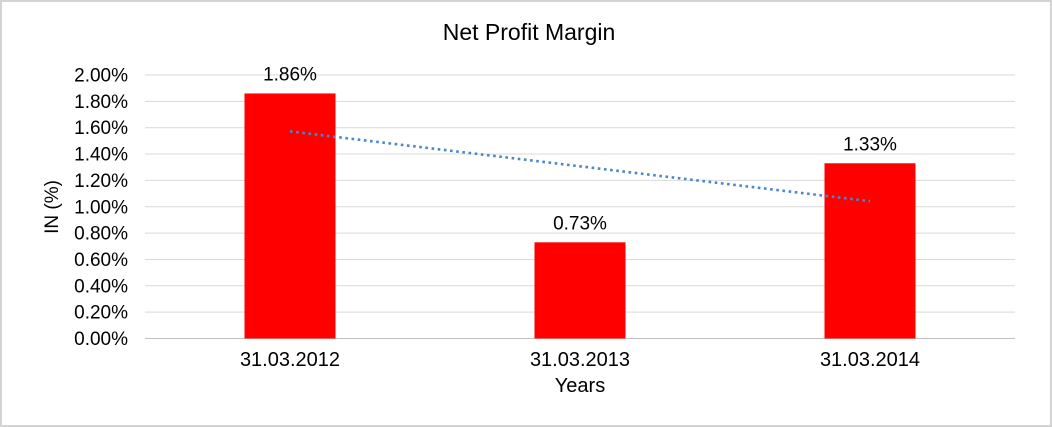 The height and width of the screenshot is (427, 1052). Describe the element at coordinates (290, 74) in the screenshot. I see `data-label: 1.86%` at that location.